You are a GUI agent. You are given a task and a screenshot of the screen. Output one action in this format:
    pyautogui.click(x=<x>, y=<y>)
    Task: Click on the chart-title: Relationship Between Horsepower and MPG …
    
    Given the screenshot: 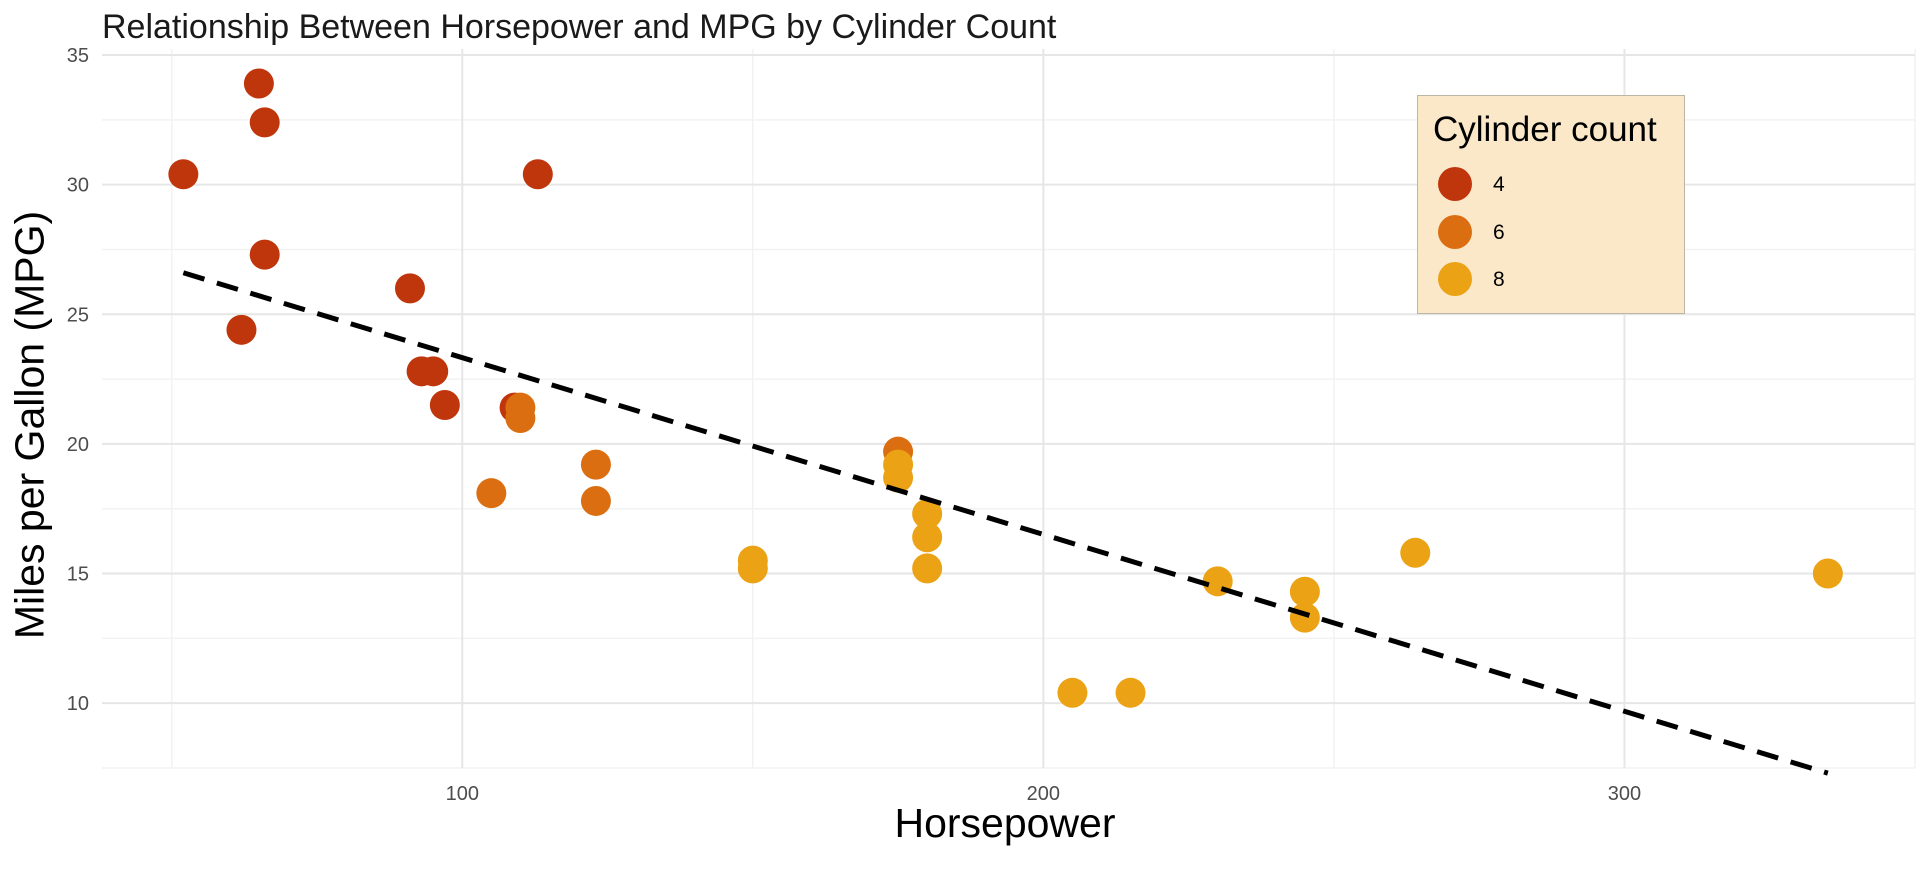 What is the action you would take?
    pyautogui.click(x=579, y=27)
    